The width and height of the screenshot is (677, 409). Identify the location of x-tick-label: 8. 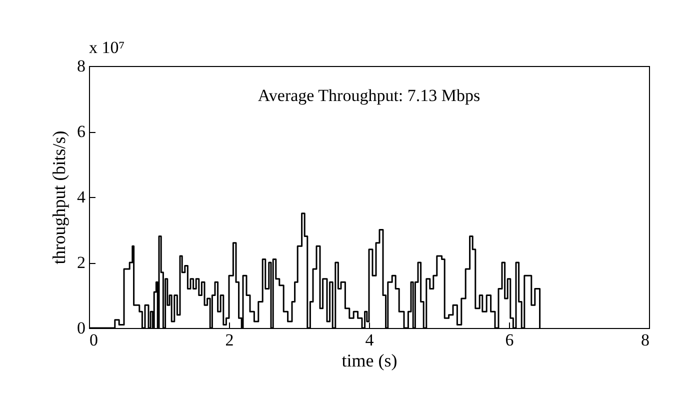
(645, 340).